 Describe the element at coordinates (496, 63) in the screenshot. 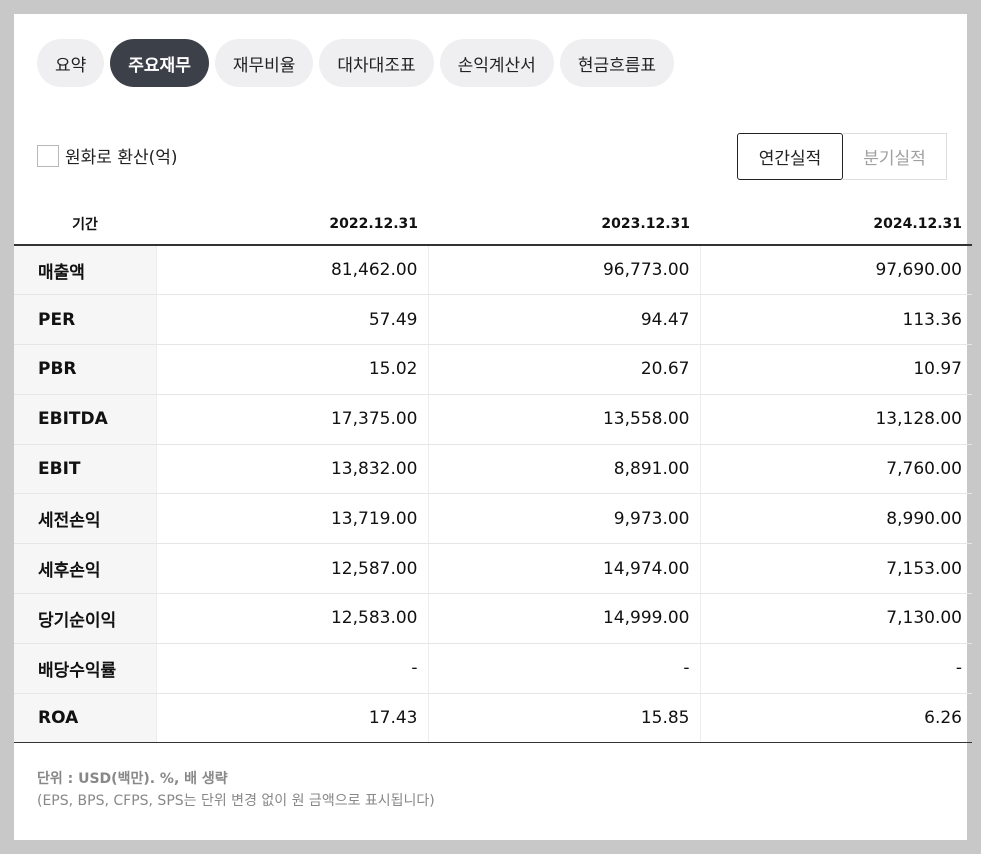

I see `tab-income-statement: 손익계산서` at that location.